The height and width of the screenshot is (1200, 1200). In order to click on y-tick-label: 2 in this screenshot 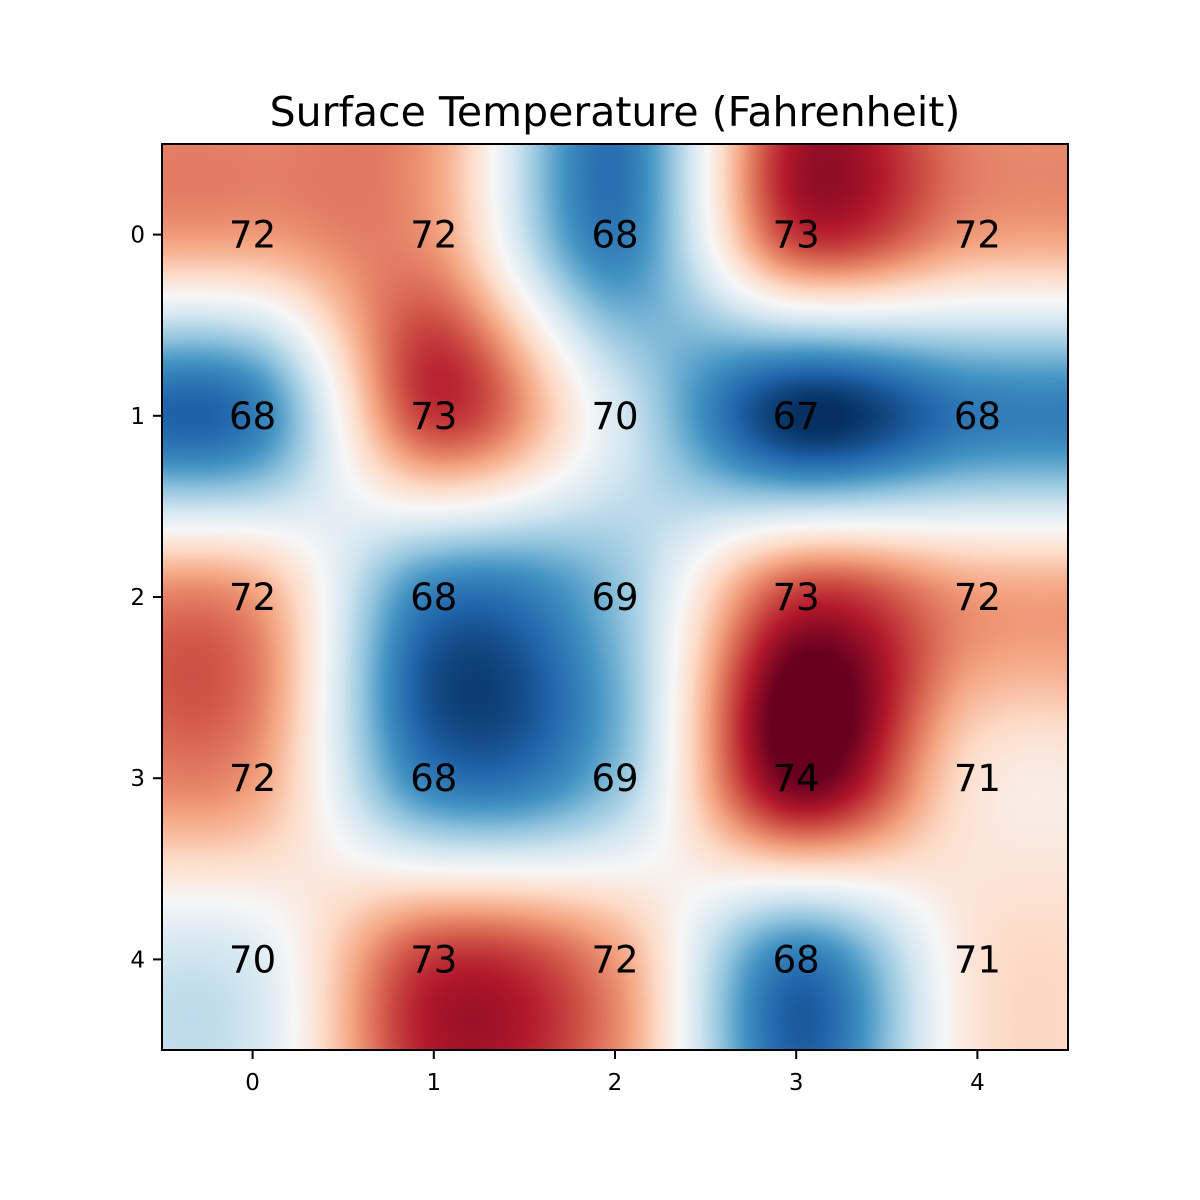, I will do `click(137, 598)`.